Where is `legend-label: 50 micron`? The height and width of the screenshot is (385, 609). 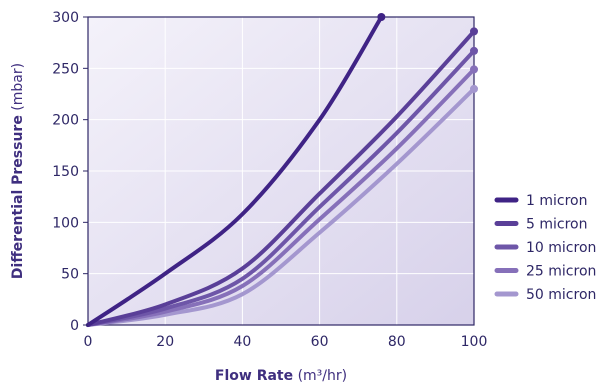
legend-label: 50 micron is located at coordinates (561, 295).